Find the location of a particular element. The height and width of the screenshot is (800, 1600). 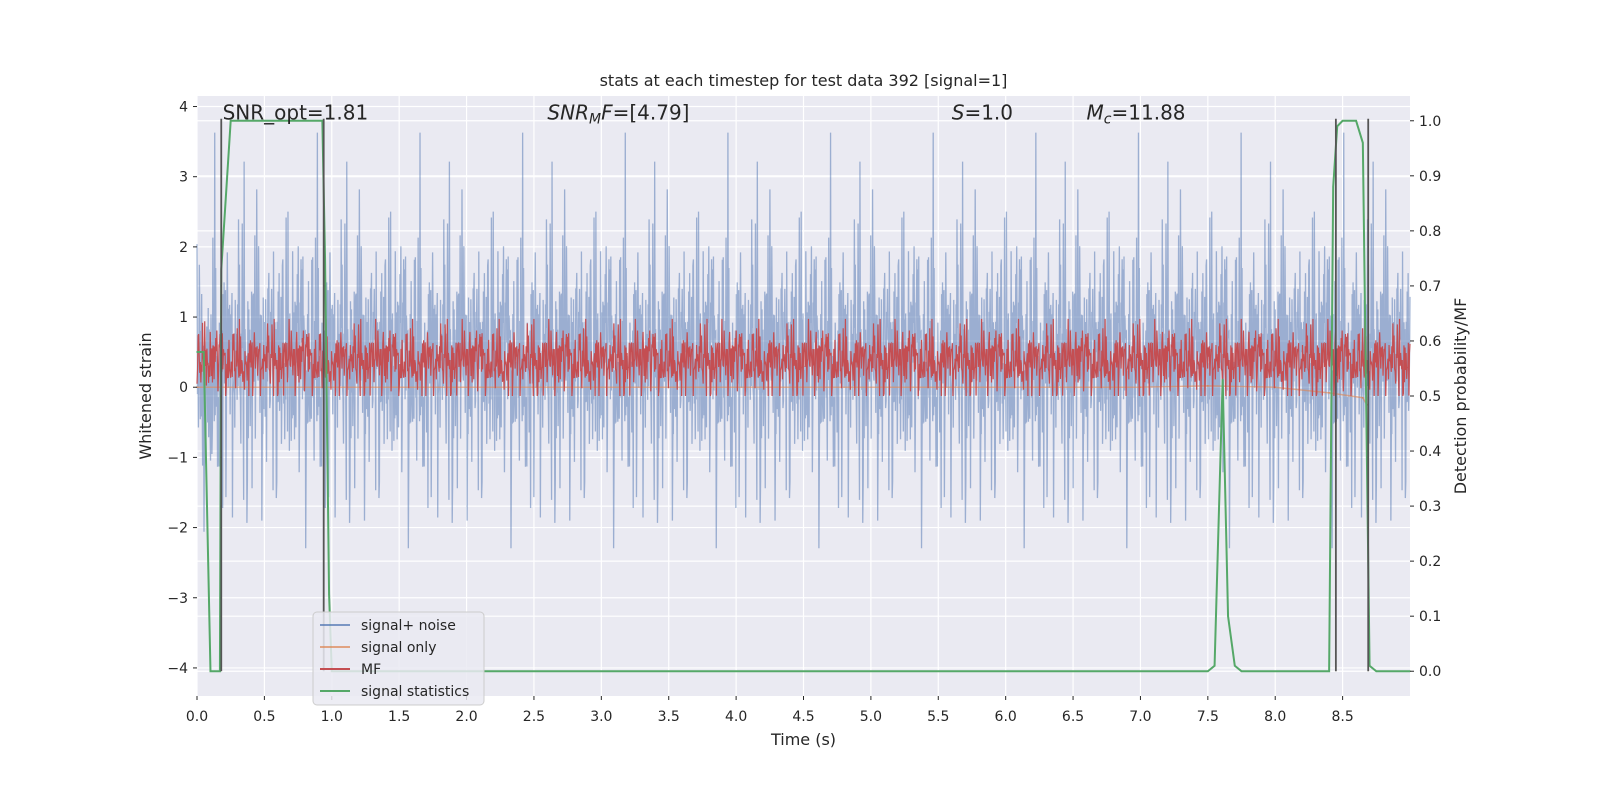

legend-box is located at coordinates (398, 658).